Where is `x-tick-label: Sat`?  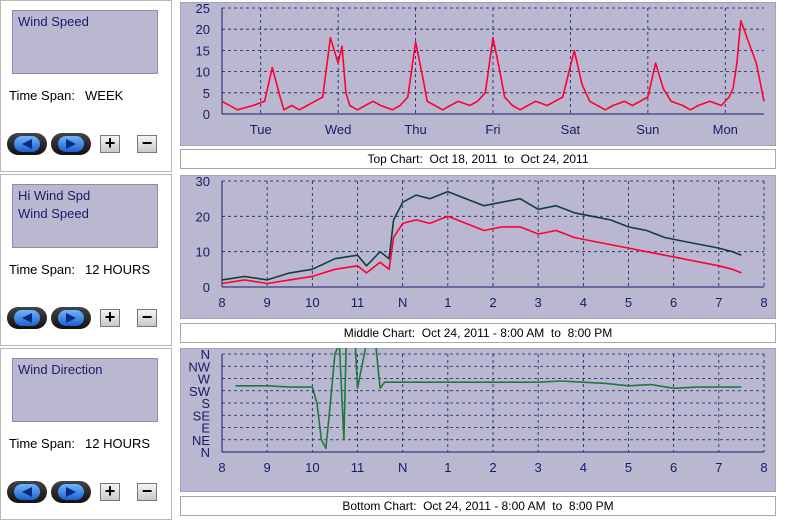
x-tick-label: Sat is located at coordinates (571, 129).